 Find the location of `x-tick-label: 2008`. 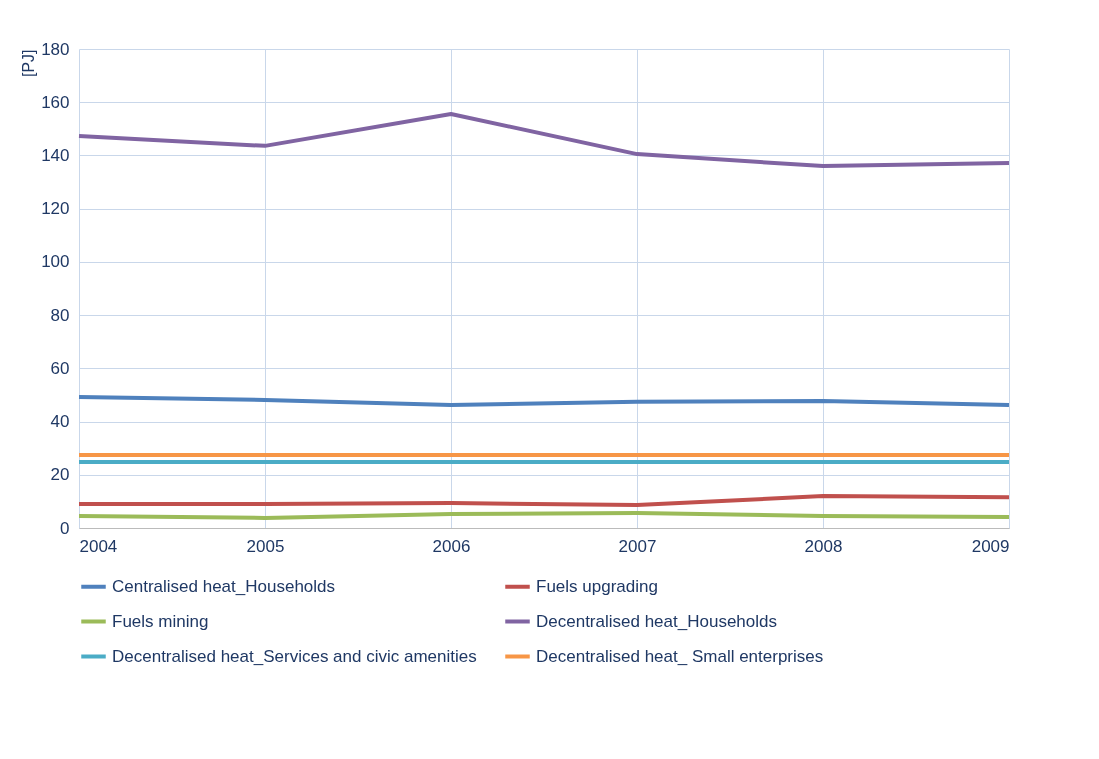

x-tick-label: 2008 is located at coordinates (823, 546).